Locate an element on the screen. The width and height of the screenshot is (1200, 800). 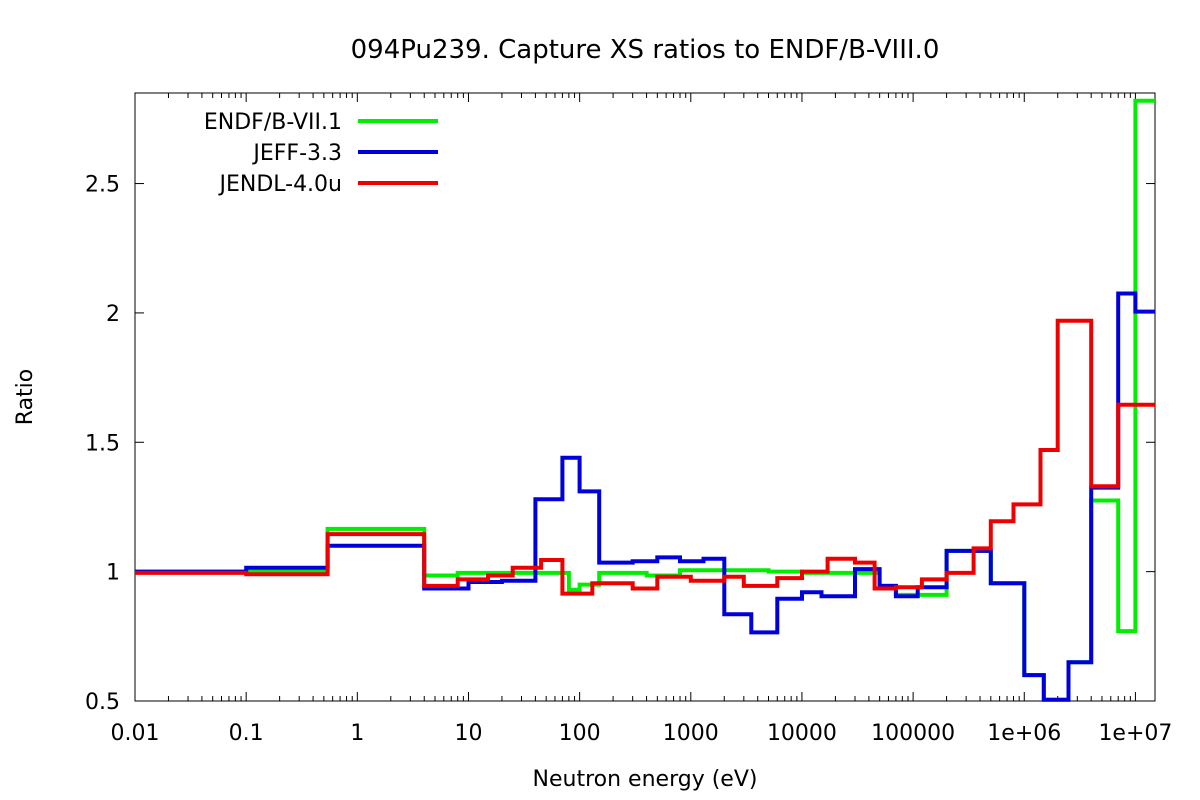
y-tick-label: 1.5 is located at coordinates (102, 443).